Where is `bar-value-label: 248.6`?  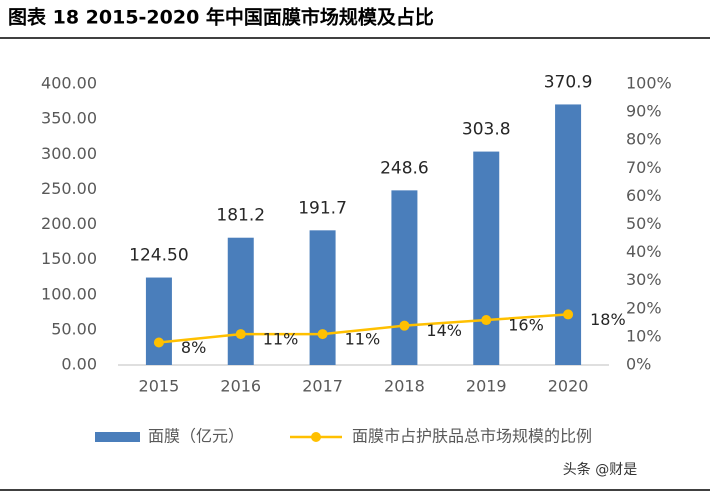 bar-value-label: 248.6 is located at coordinates (404, 168).